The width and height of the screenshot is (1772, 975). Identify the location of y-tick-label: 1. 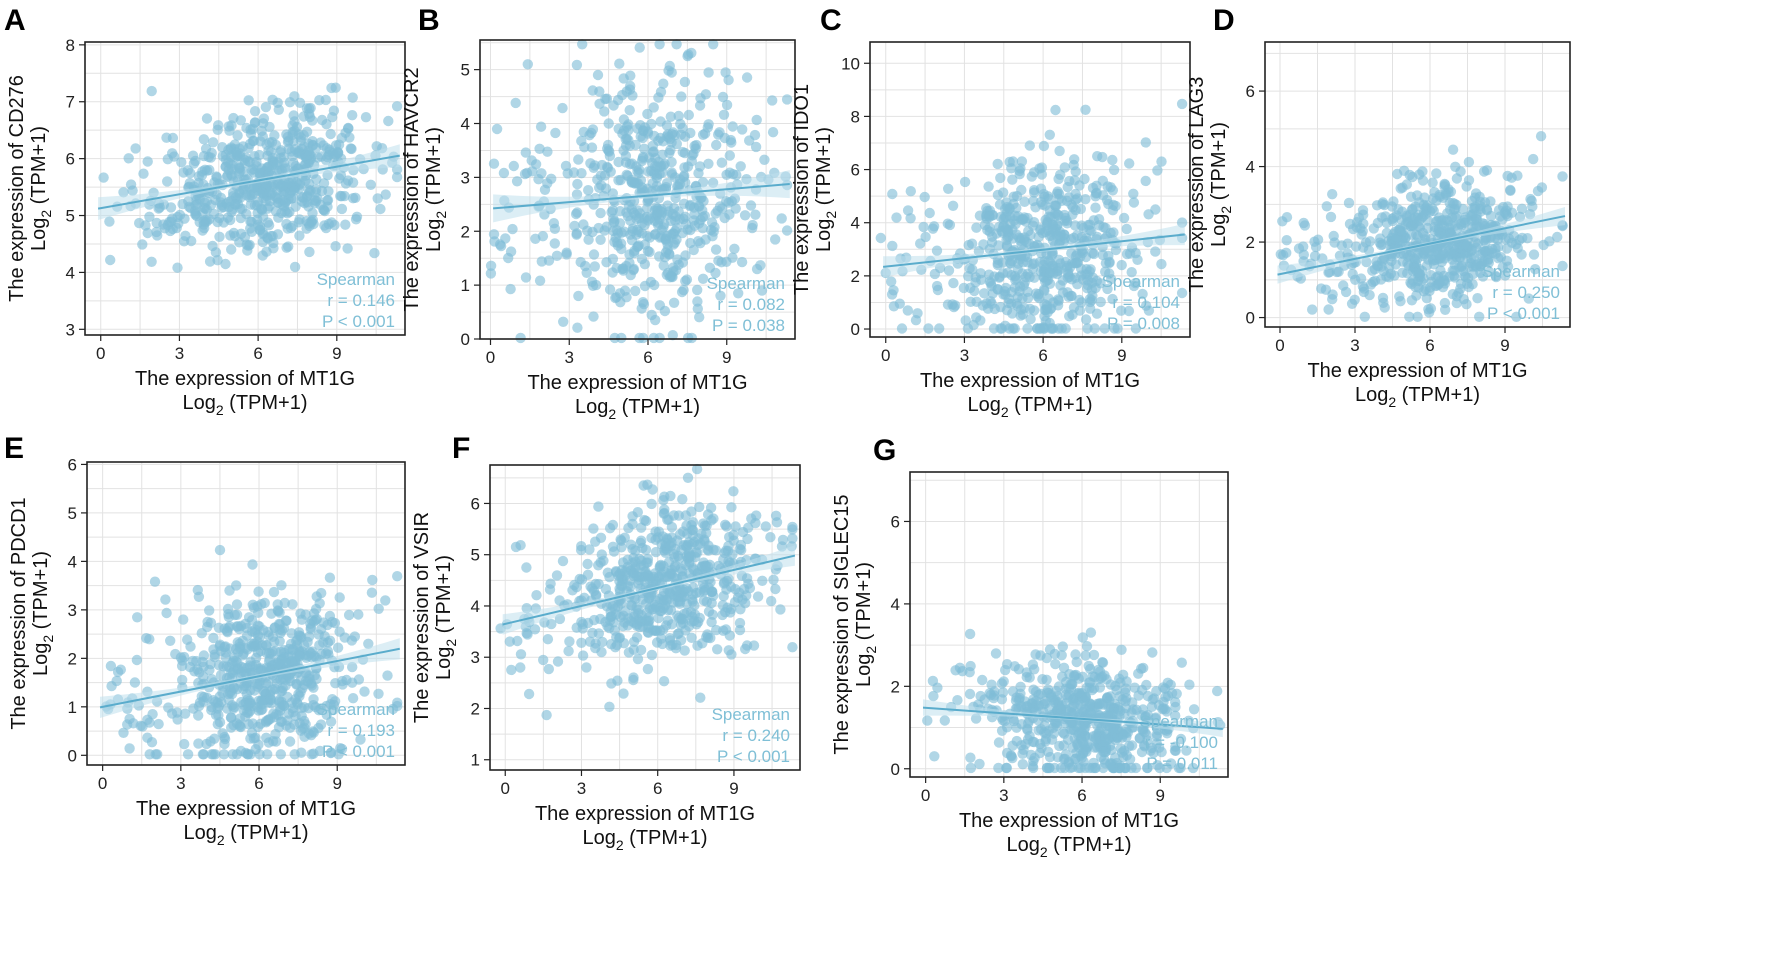
(465, 285).